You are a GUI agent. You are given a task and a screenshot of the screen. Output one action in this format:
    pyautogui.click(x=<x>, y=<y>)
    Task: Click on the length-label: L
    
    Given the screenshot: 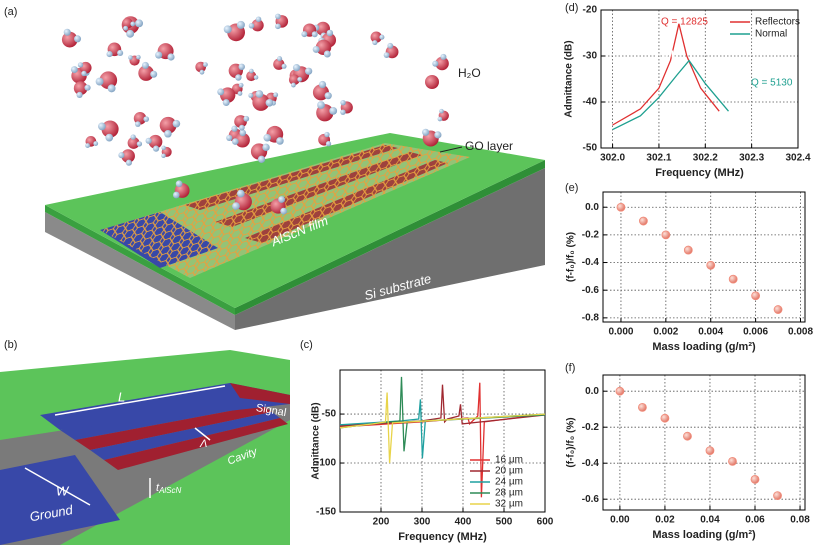 What is the action you would take?
    pyautogui.click(x=121, y=396)
    